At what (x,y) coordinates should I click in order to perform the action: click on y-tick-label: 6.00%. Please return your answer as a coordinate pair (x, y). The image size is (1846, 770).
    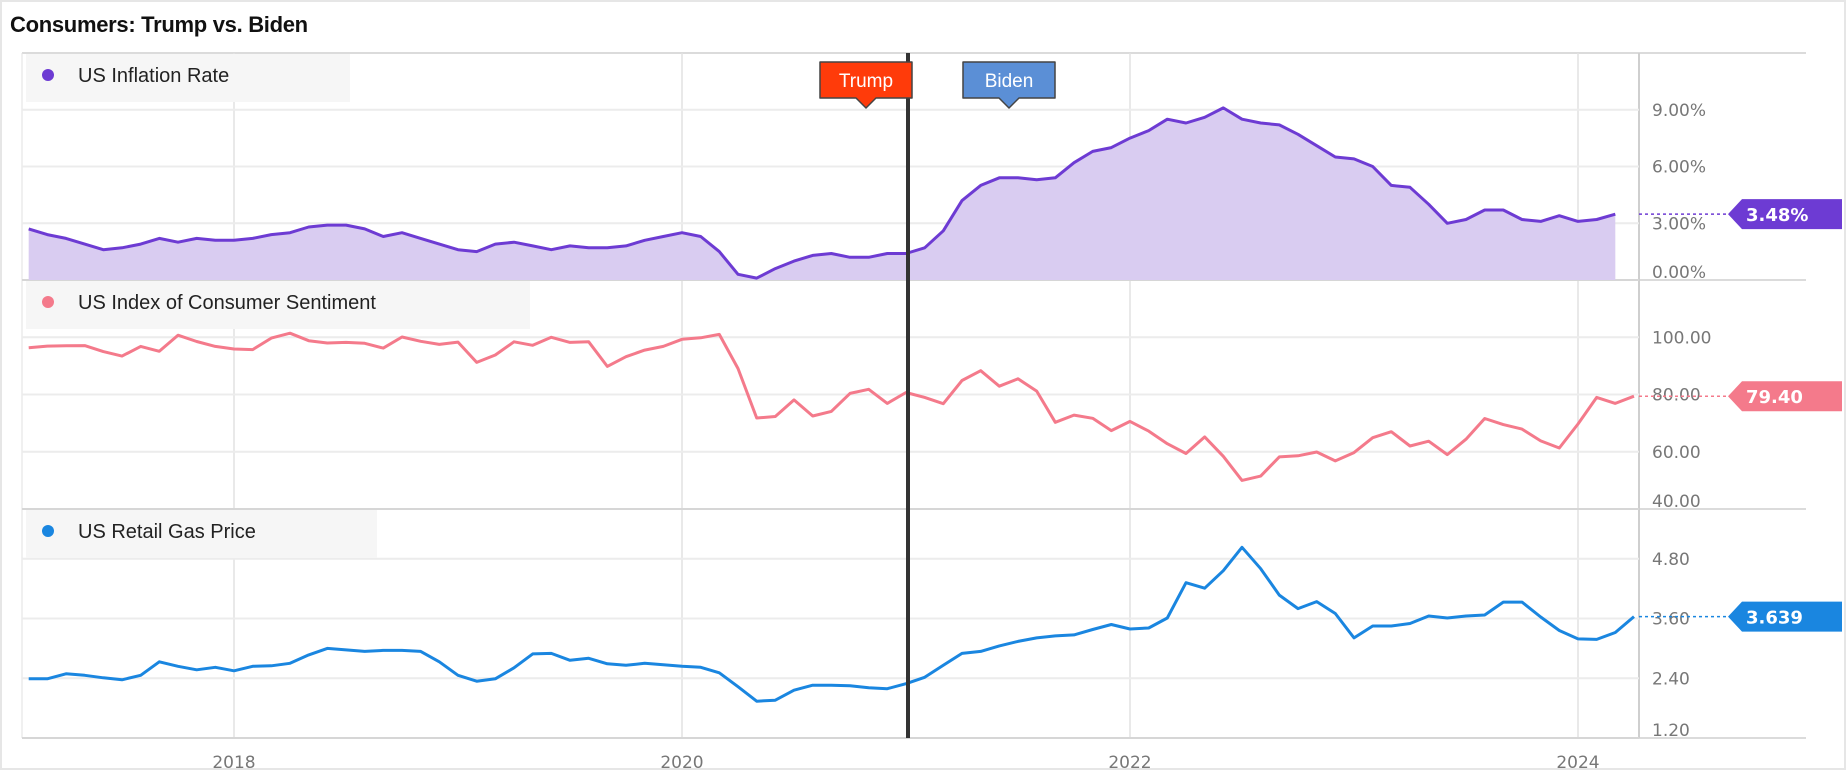
    Looking at the image, I should click on (1679, 168).